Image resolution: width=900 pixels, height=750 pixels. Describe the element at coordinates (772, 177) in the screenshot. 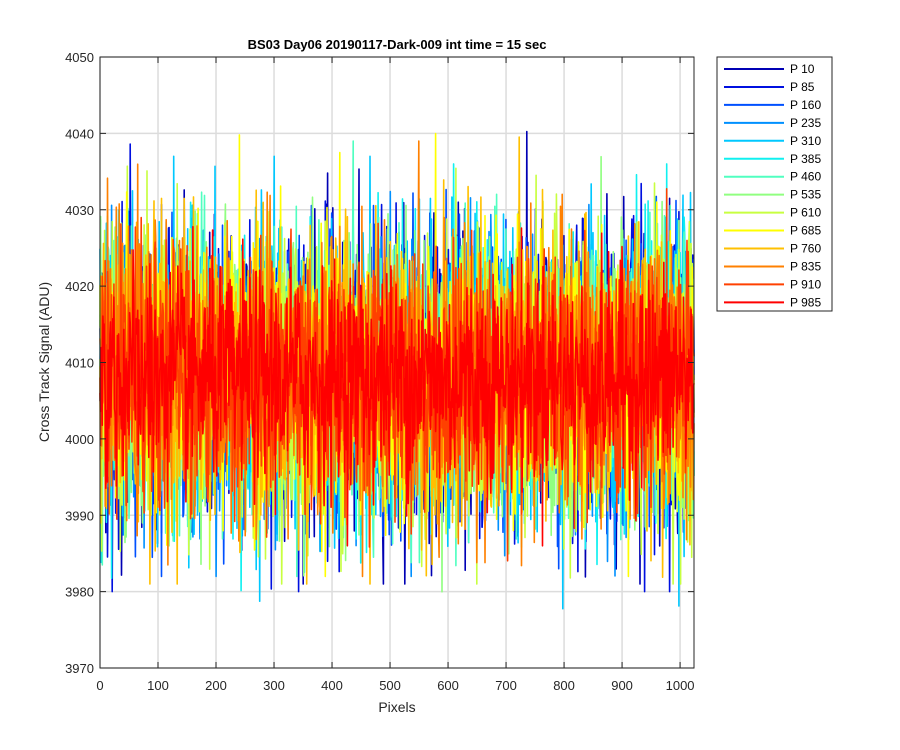

I see `legend-item: P 460` at that location.